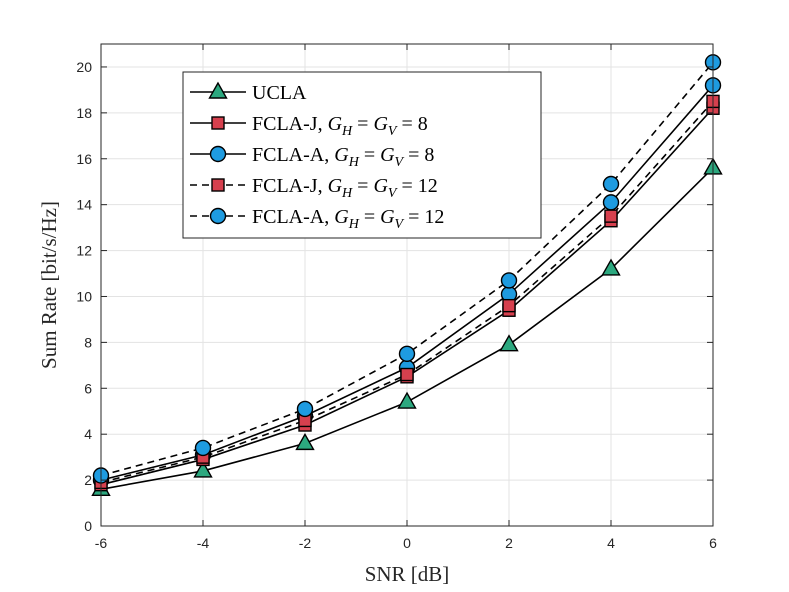 The image size is (789, 592). I want to click on y-tick-label: 20, so click(84, 67).